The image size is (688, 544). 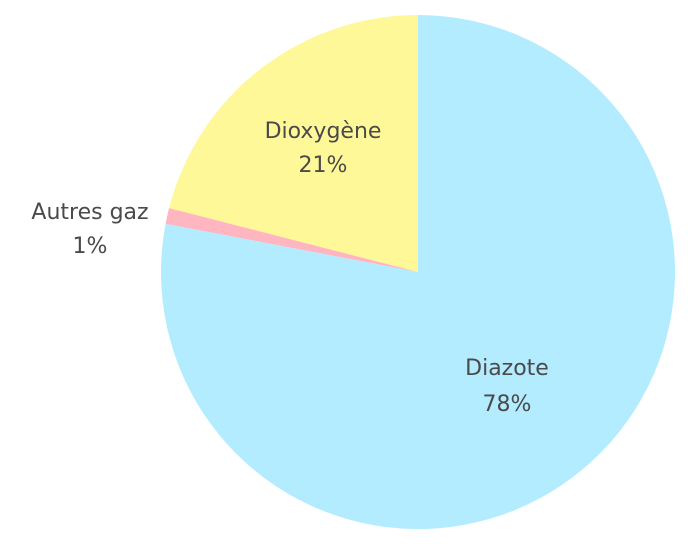 What do you see at coordinates (291, 240) in the screenshot?
I see `slice-autres-gaz` at bounding box center [291, 240].